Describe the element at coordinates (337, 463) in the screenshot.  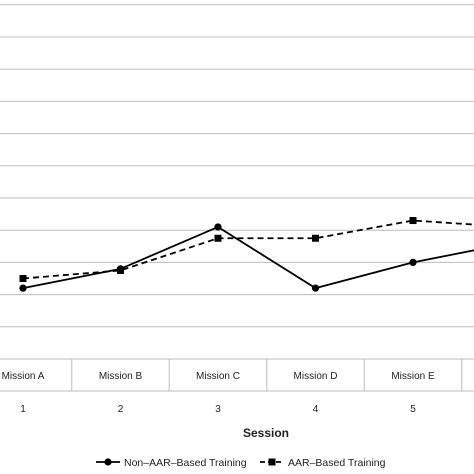
I see `legend-label: AAR–Based Training` at that location.